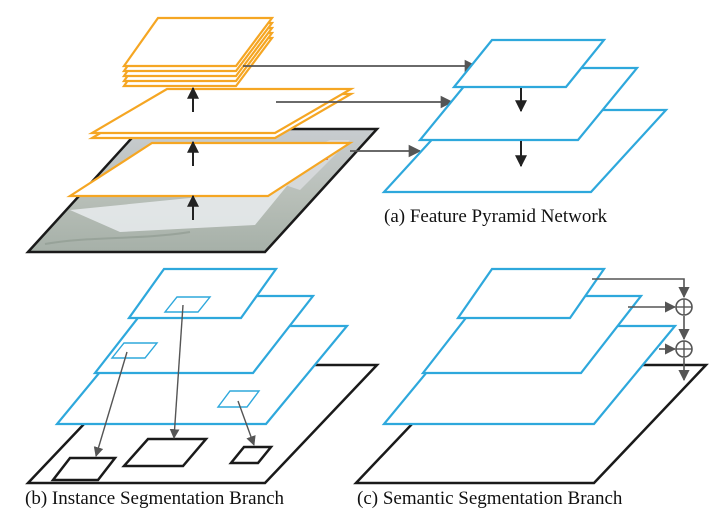  I want to click on water-ripples, so click(117, 238).